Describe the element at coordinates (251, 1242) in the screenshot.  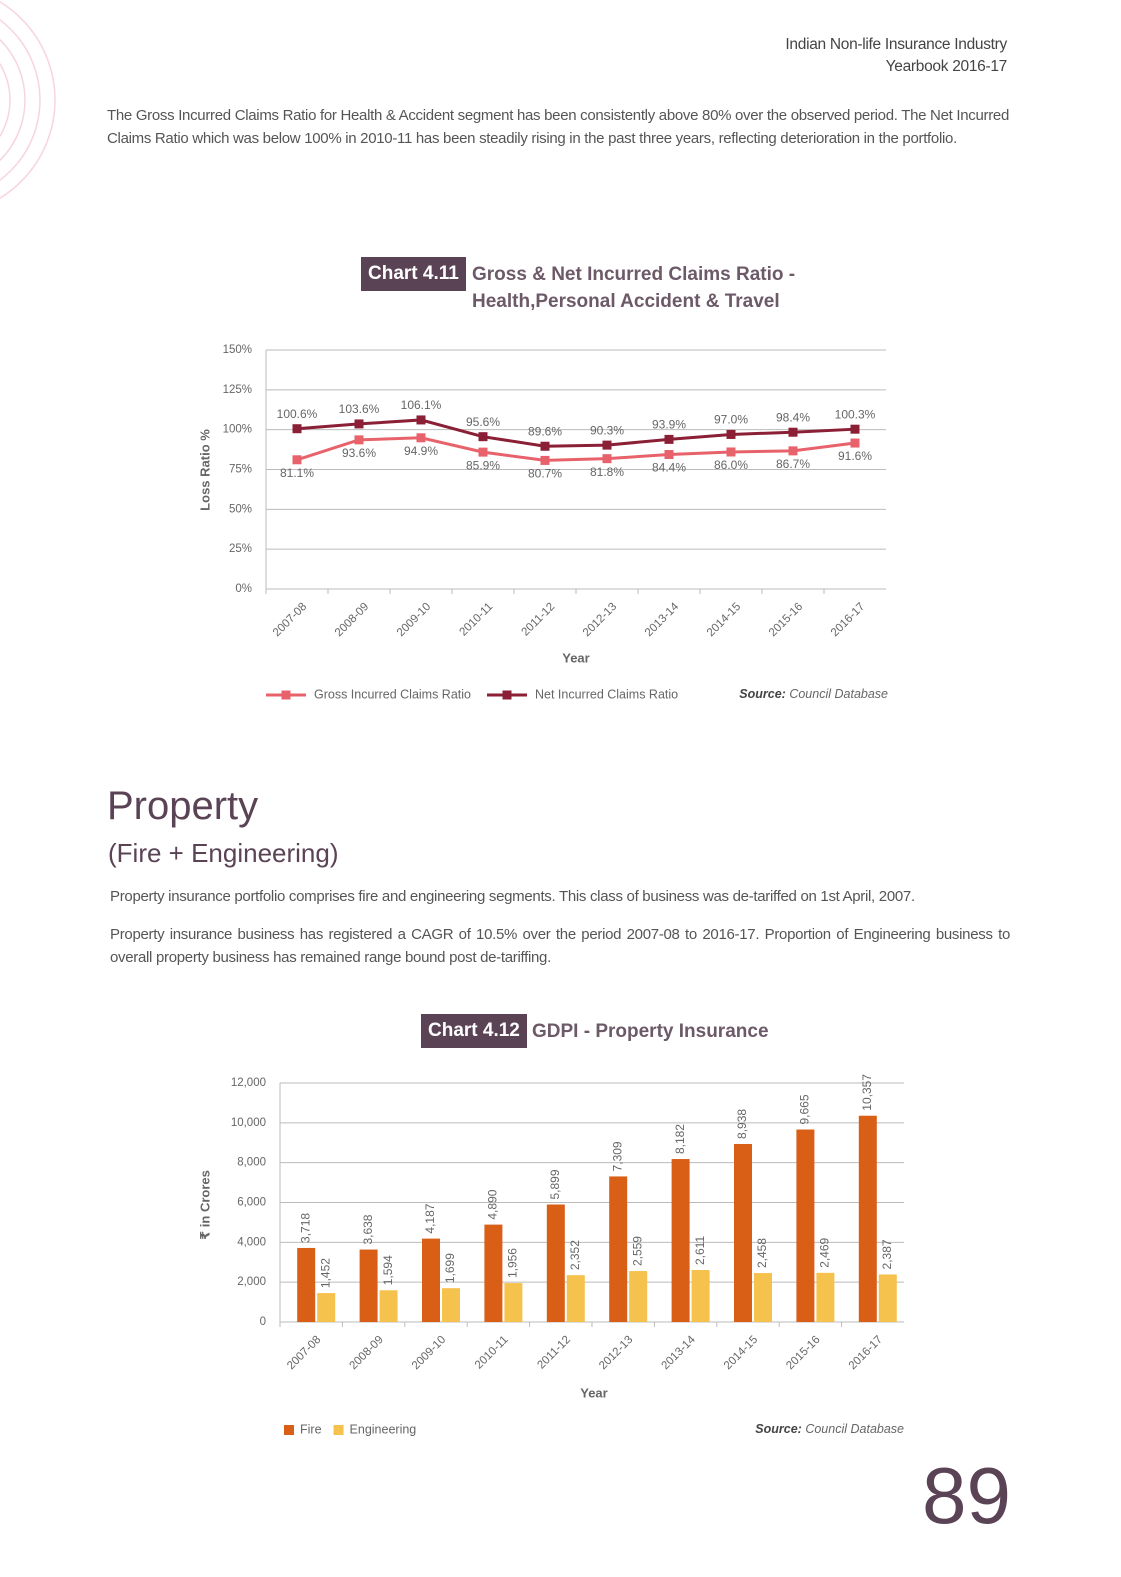
I see `y-tick-label: 4,000` at that location.